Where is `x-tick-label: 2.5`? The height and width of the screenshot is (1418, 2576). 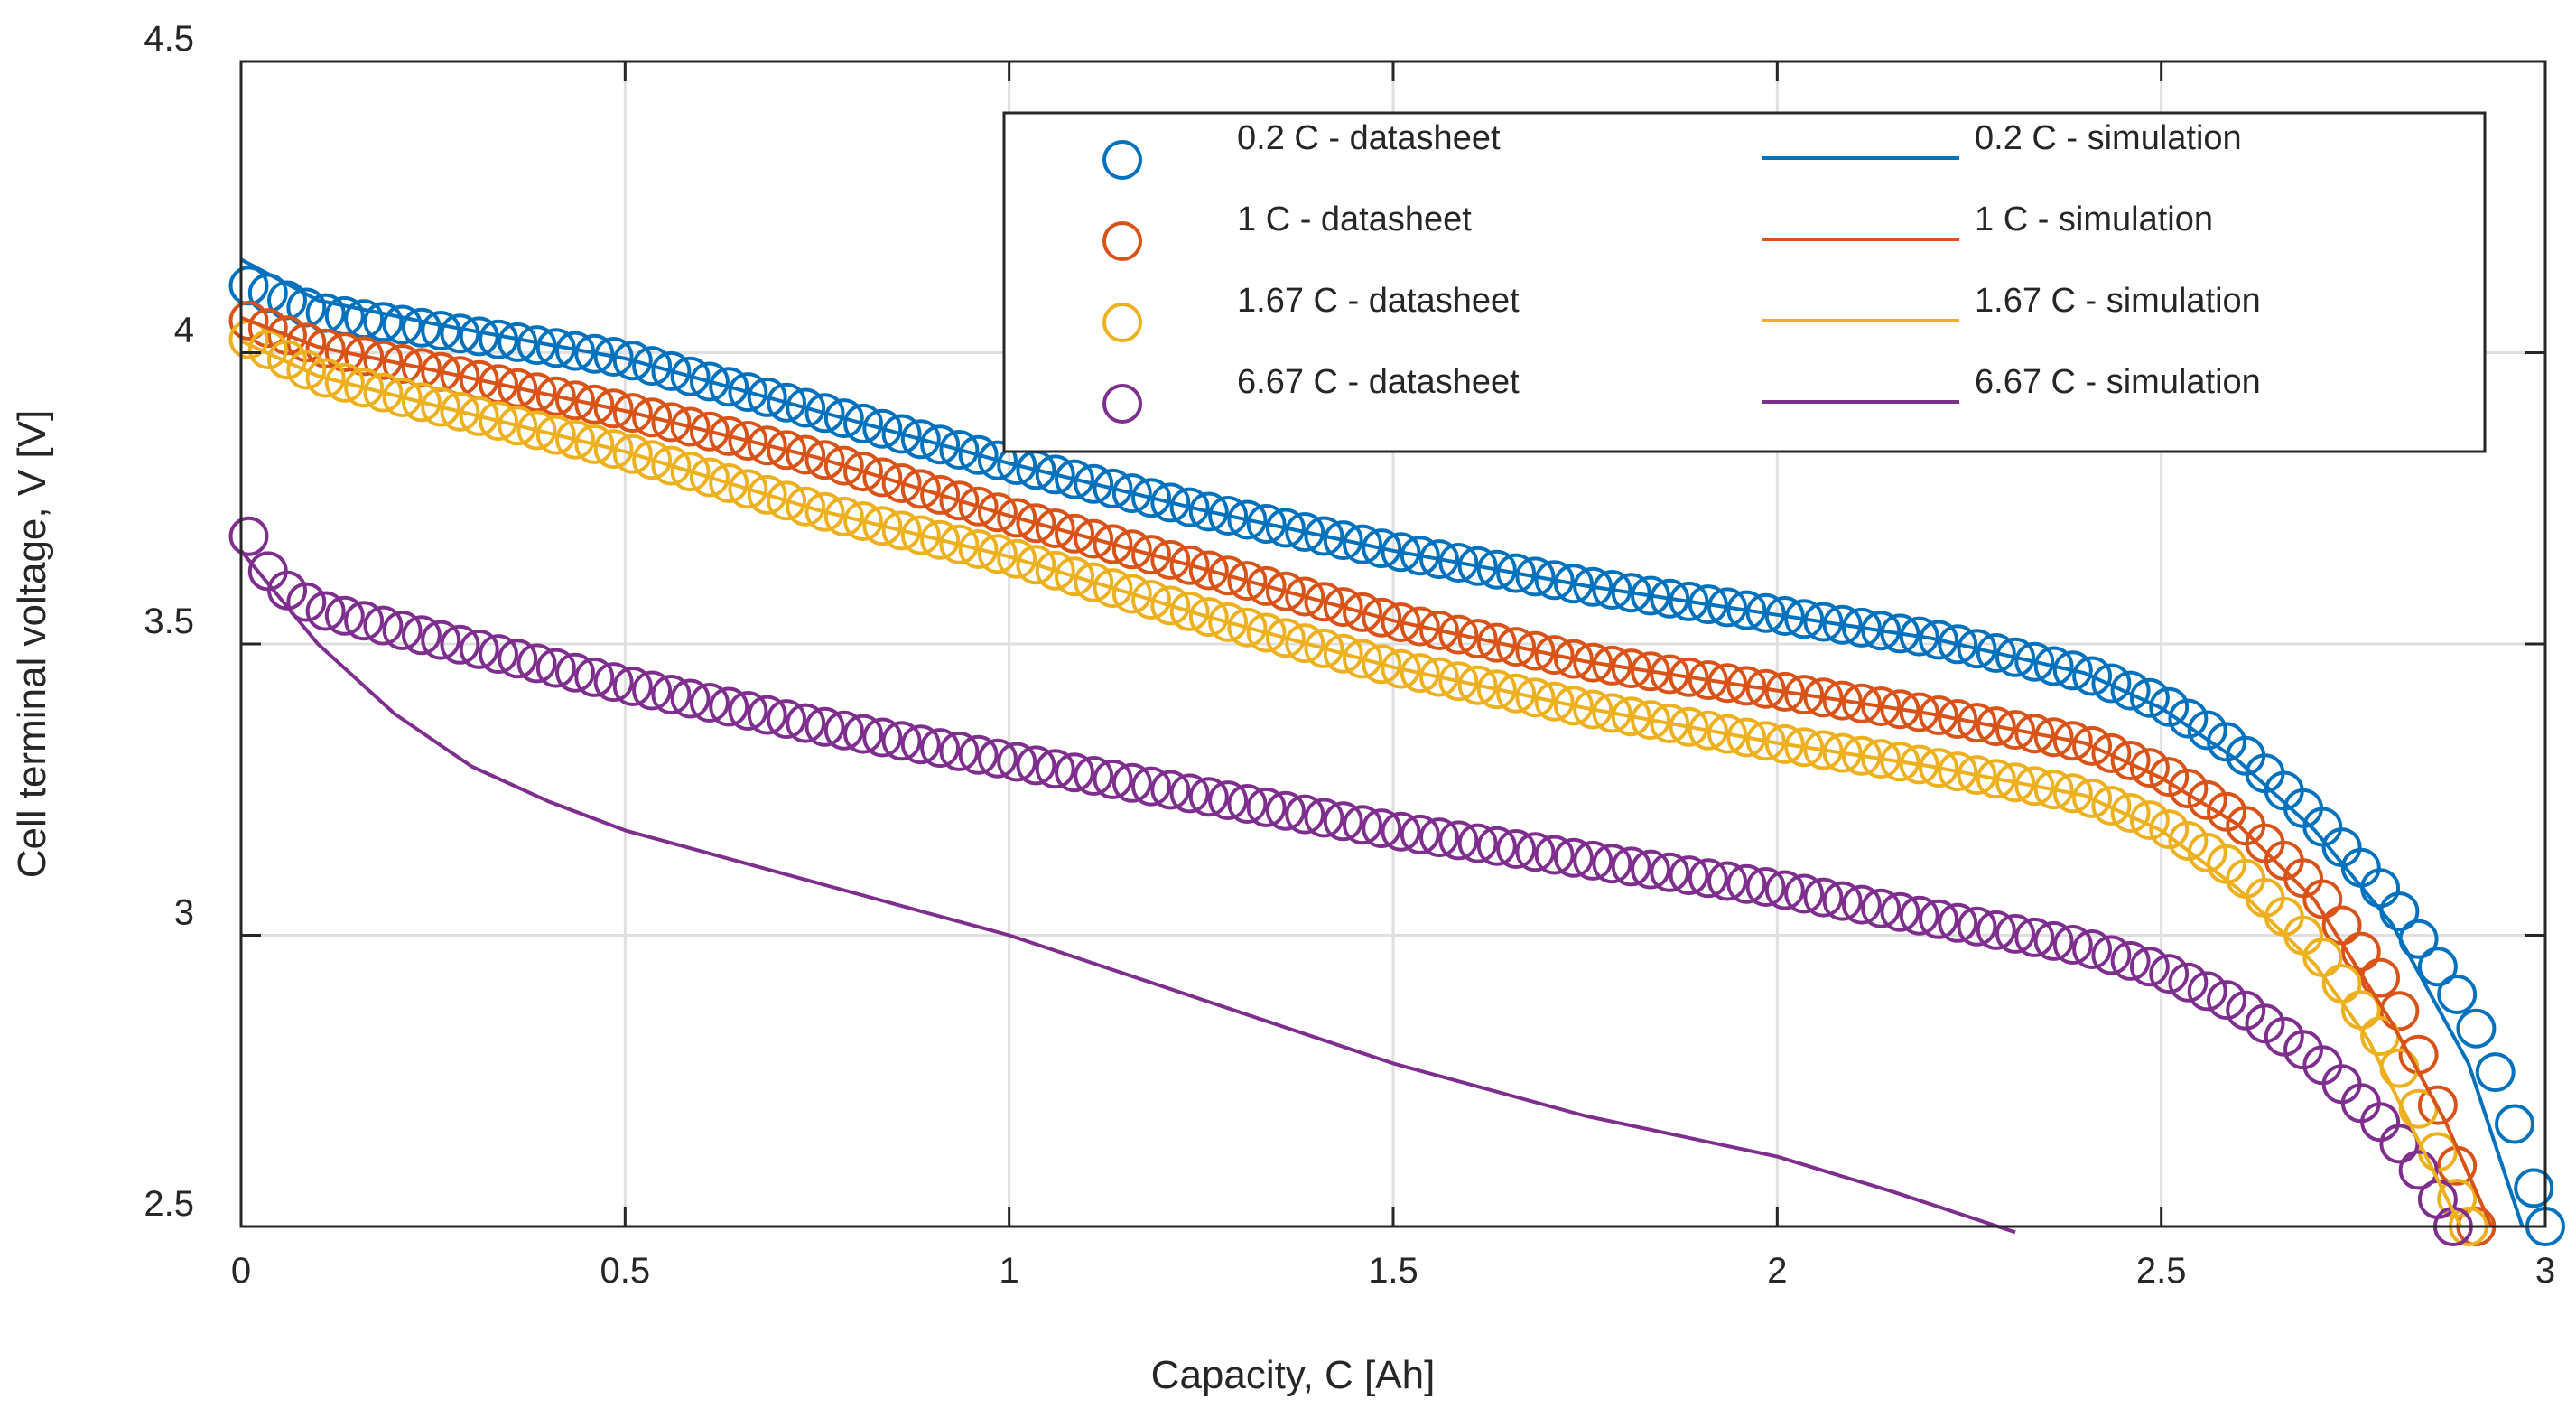 x-tick-label: 2.5 is located at coordinates (2161, 1271).